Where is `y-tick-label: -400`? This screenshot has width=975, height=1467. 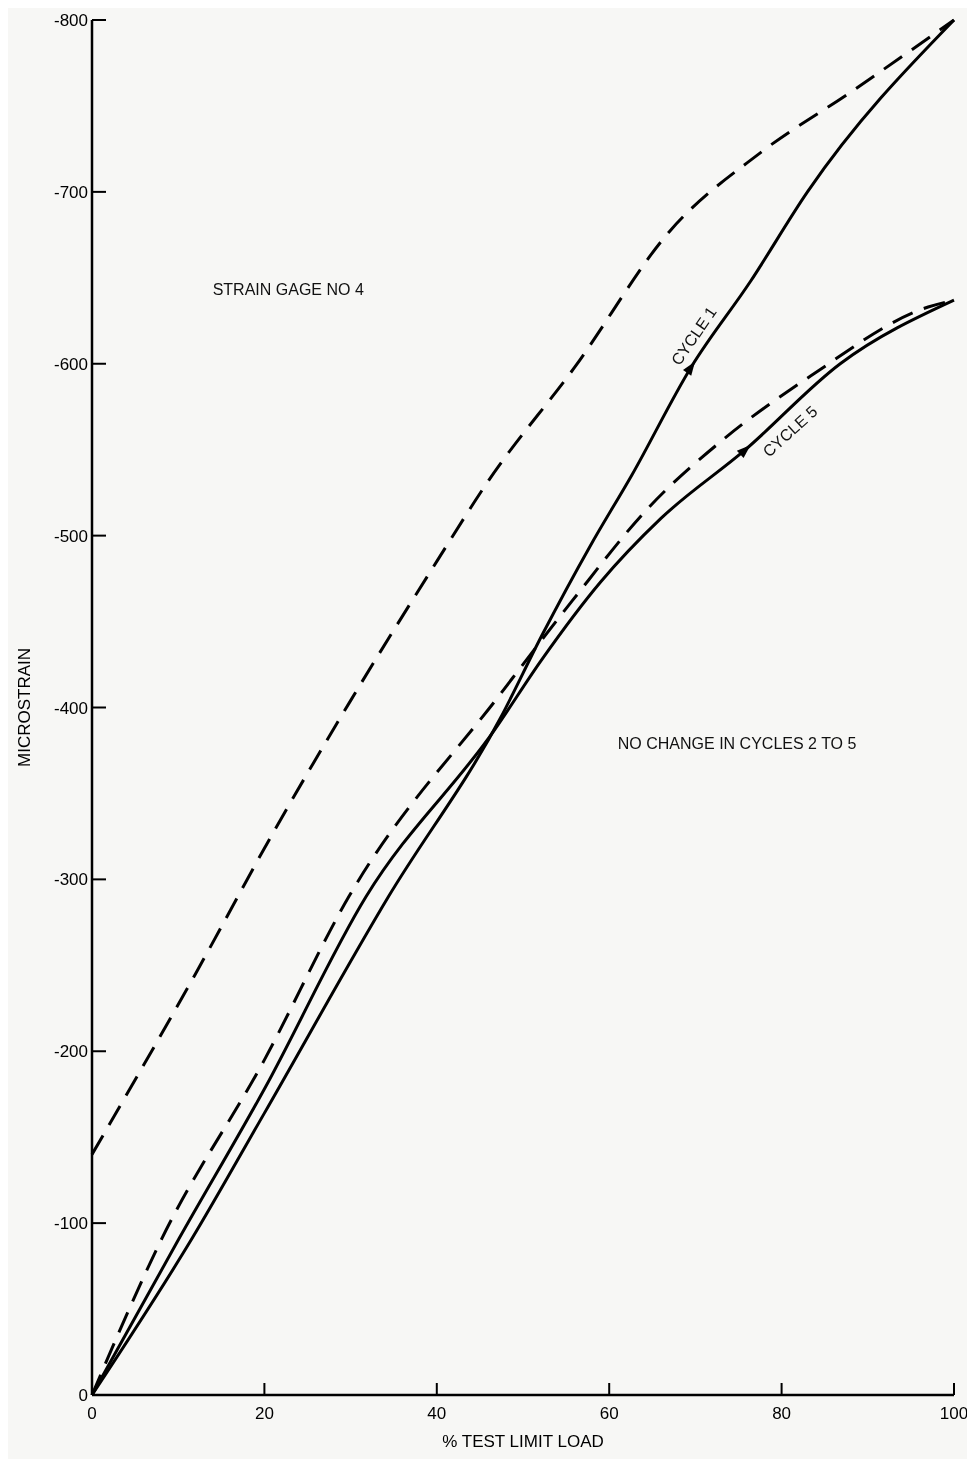
y-tick-label: -400 is located at coordinates (70, 708).